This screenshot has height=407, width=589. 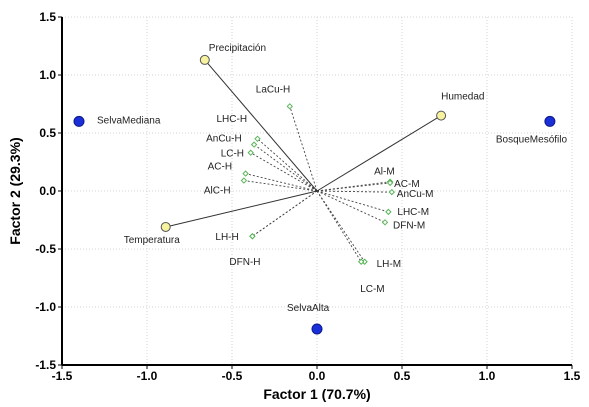 What do you see at coordinates (308, 308) in the screenshot?
I see `point-label: SelvaAlta` at bounding box center [308, 308].